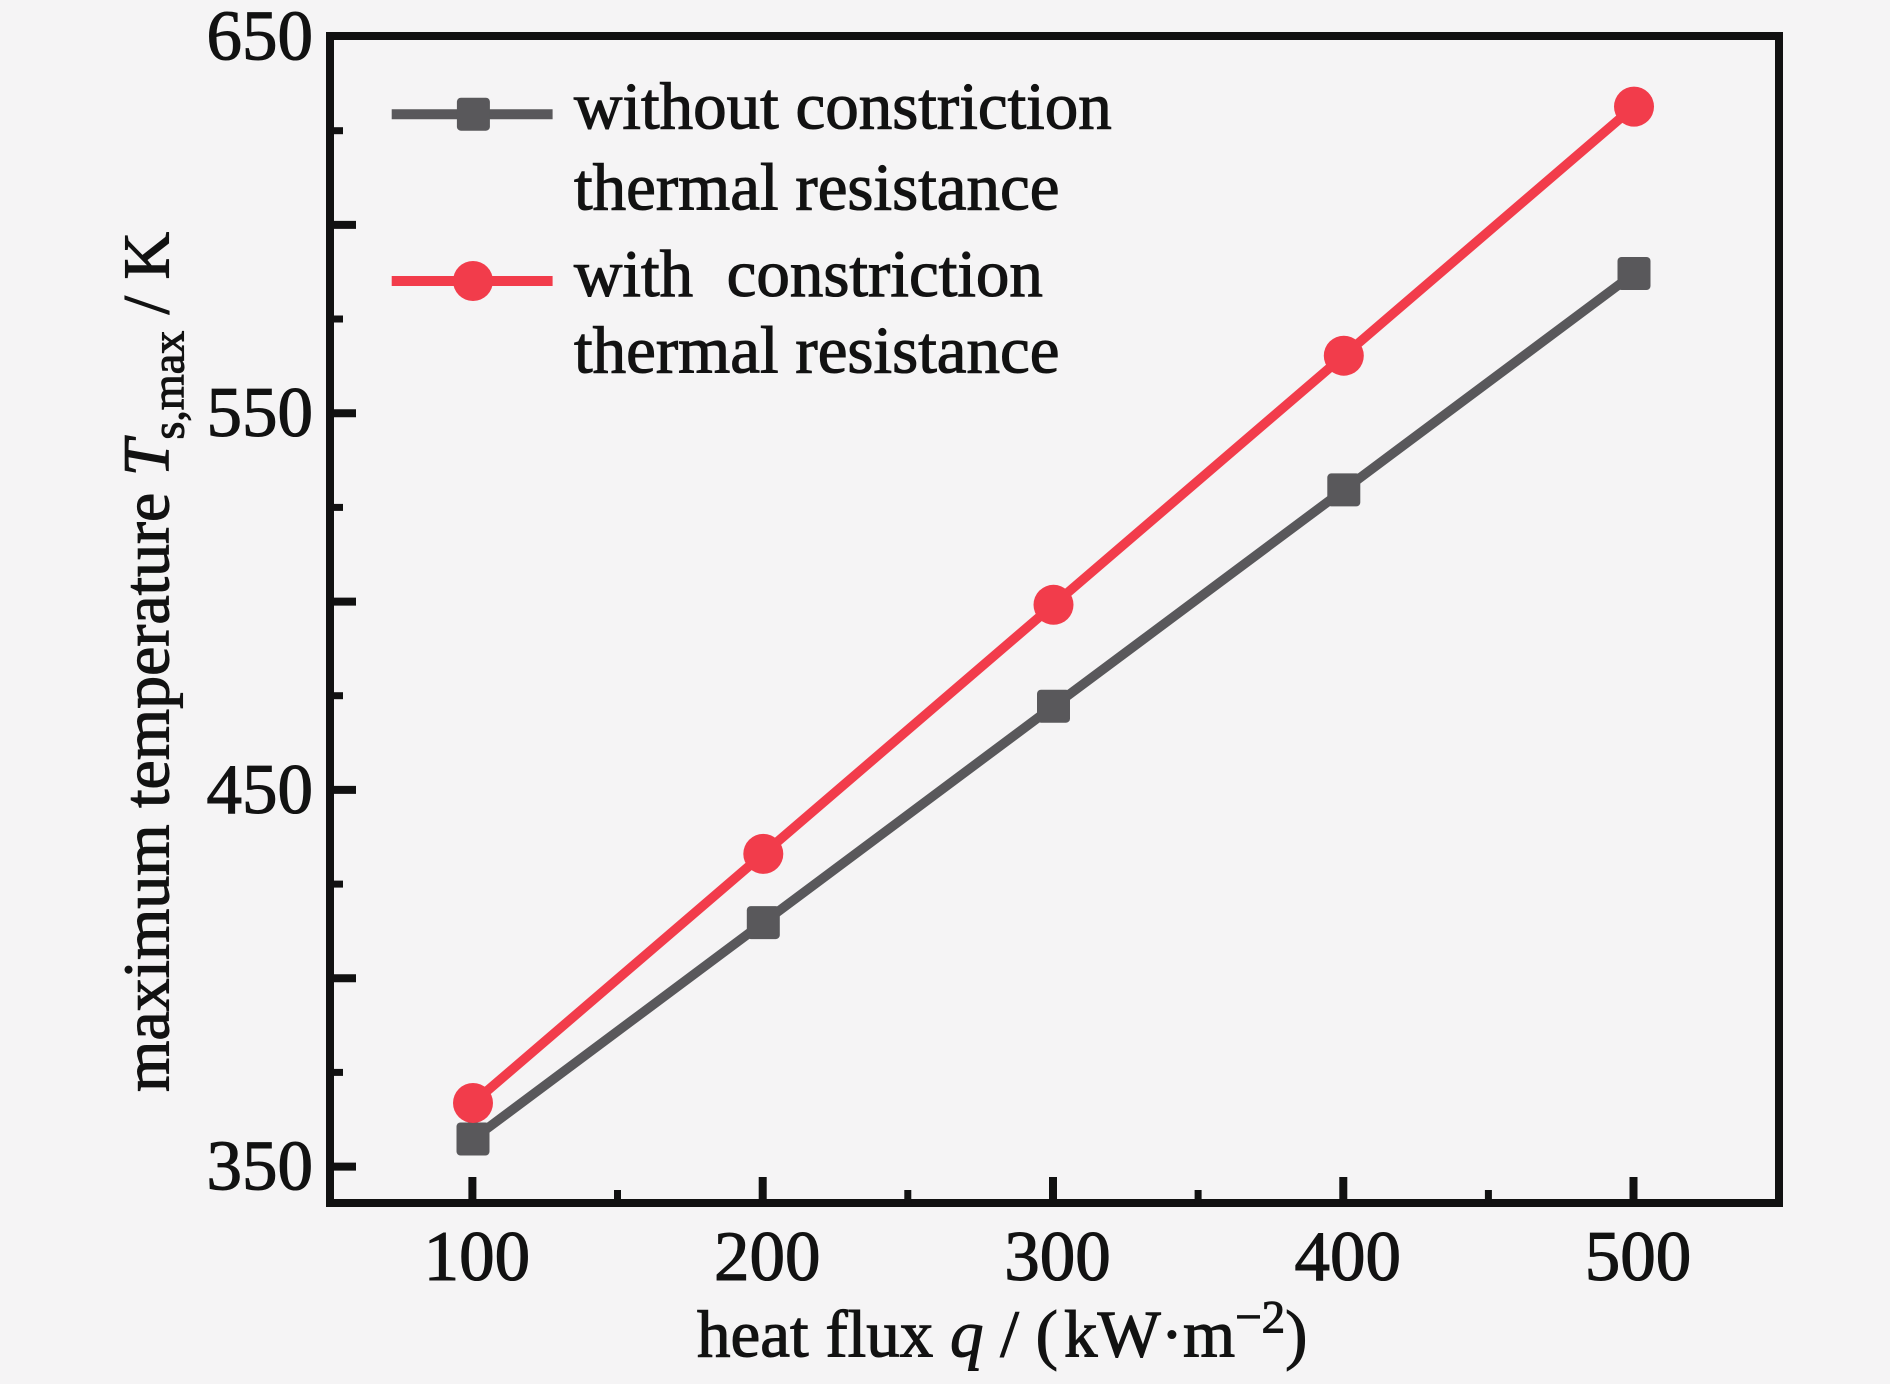 Image resolution: width=1890 pixels, height=1384 pixels. What do you see at coordinates (260, 38) in the screenshot?
I see `svg-text: 650` at bounding box center [260, 38].